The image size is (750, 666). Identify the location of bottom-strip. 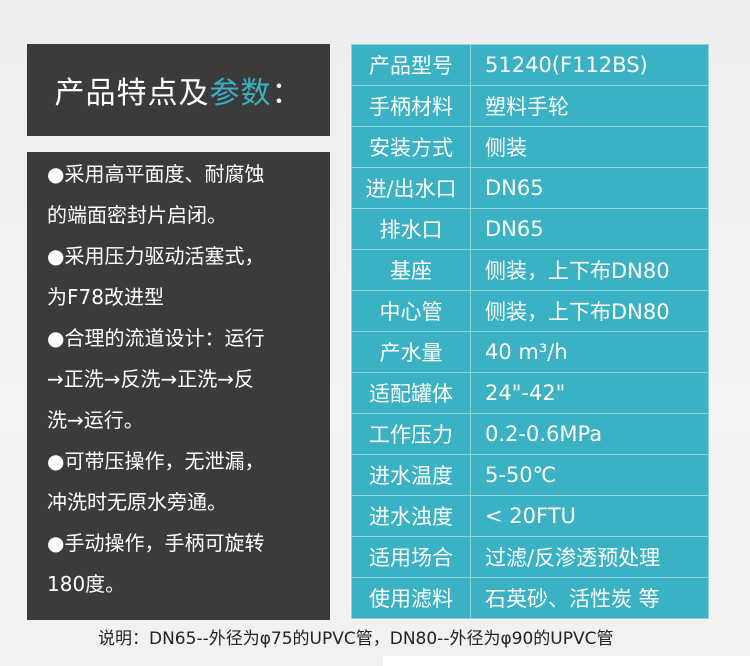
(566, 661).